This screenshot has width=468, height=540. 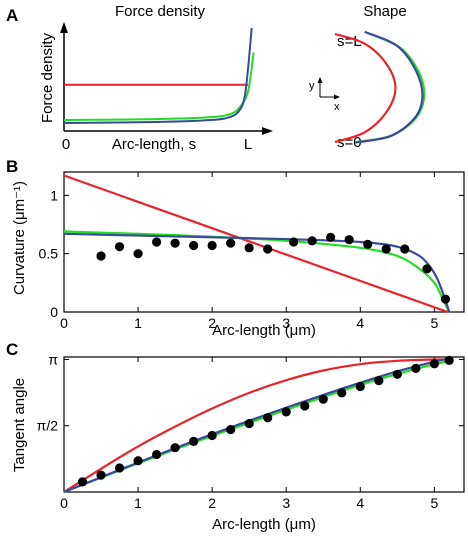 What do you see at coordinates (286, 503) in the screenshot?
I see `tangent-x-tick-label: 3` at bounding box center [286, 503].